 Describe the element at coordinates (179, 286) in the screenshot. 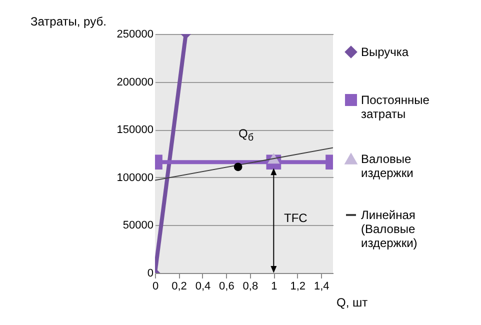

I see `x-tick-label: 0,2` at that location.